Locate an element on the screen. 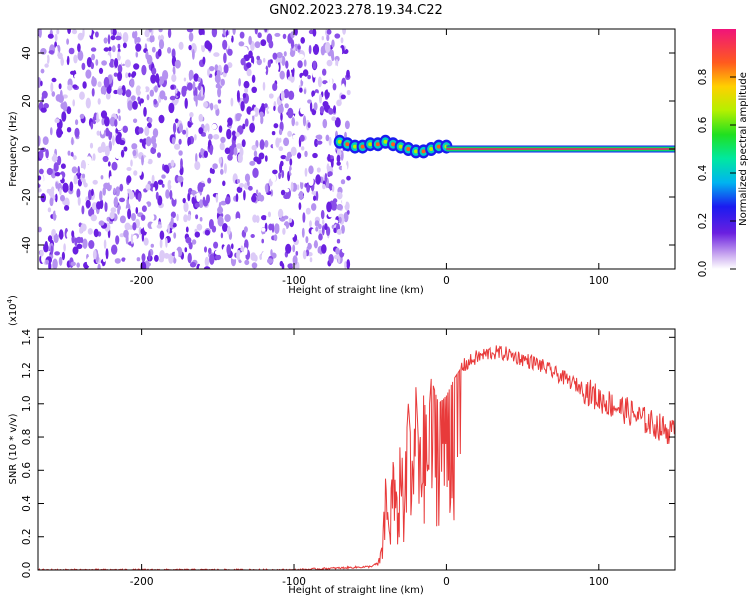 This screenshot has width=750, height=600. snr-ylabel: SNR (10 * v/v) is located at coordinates (13, 448).